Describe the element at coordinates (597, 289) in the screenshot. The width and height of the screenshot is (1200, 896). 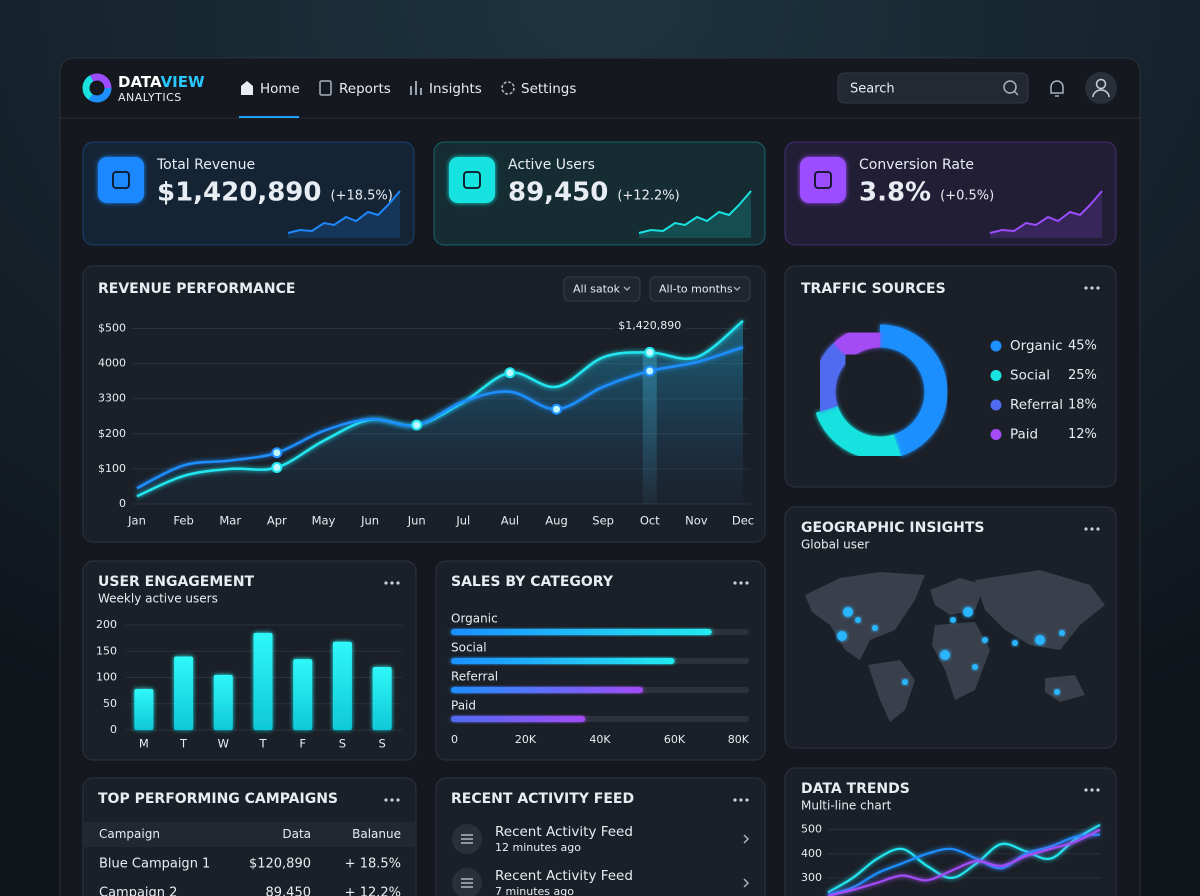
I see `filter-label: All satok` at that location.